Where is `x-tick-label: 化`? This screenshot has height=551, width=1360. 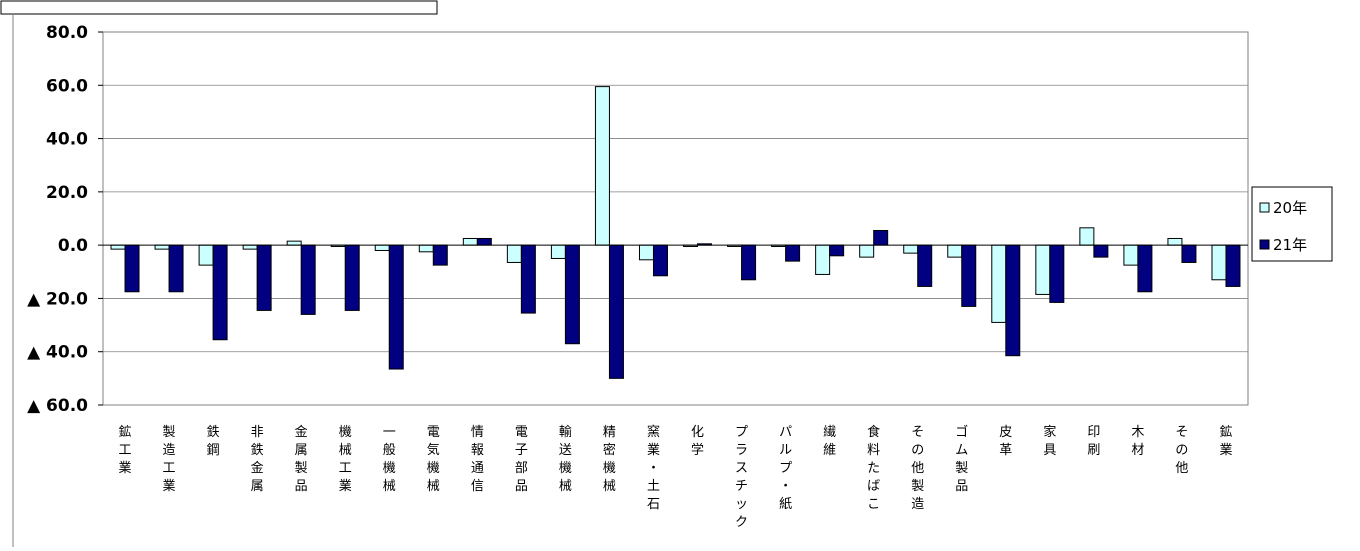 x-tick-label: 化 is located at coordinates (697, 432).